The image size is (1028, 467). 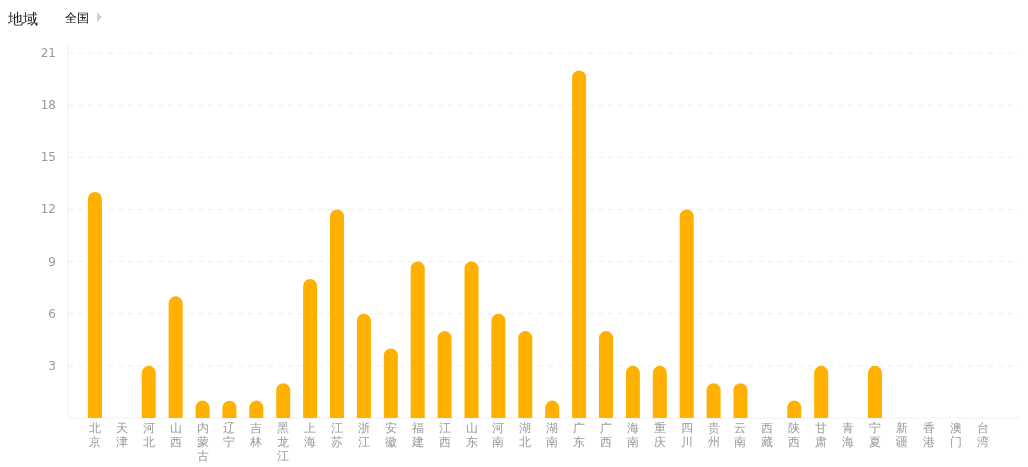 What do you see at coordinates (686, 435) in the screenshot?
I see `x-tick-label: 四川` at bounding box center [686, 435].